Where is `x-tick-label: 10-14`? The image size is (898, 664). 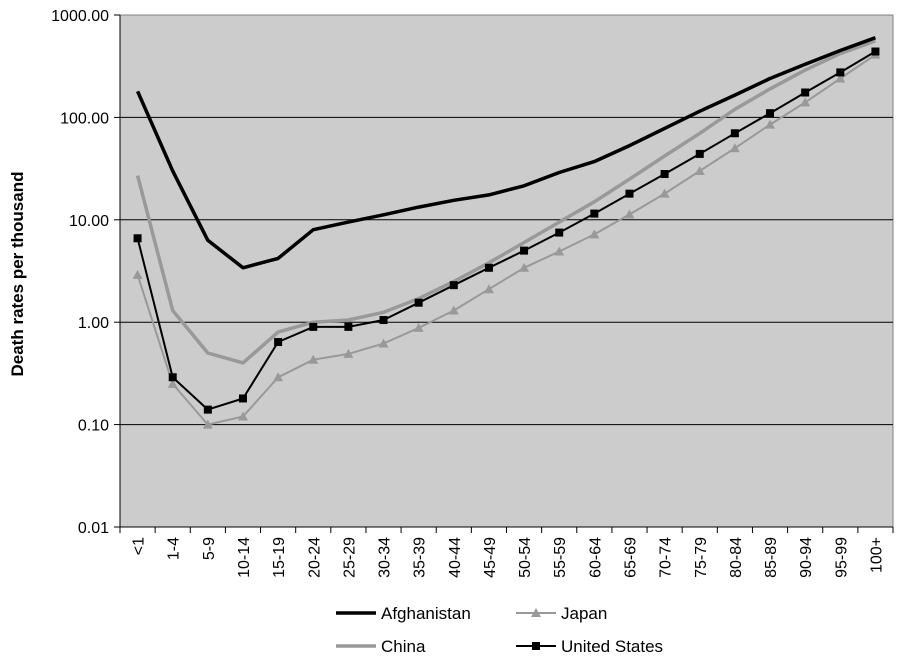 x-tick-label: 10-14 is located at coordinates (244, 557).